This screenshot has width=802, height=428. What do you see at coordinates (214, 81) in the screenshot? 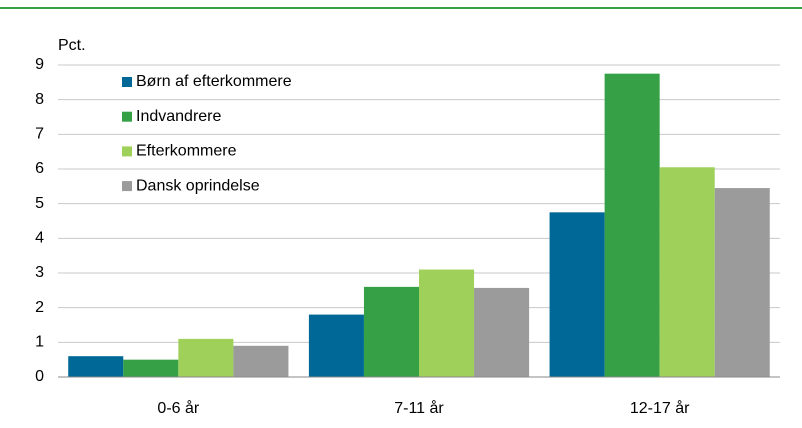
I see `legend-label: Børn af efterkommere` at bounding box center [214, 81].